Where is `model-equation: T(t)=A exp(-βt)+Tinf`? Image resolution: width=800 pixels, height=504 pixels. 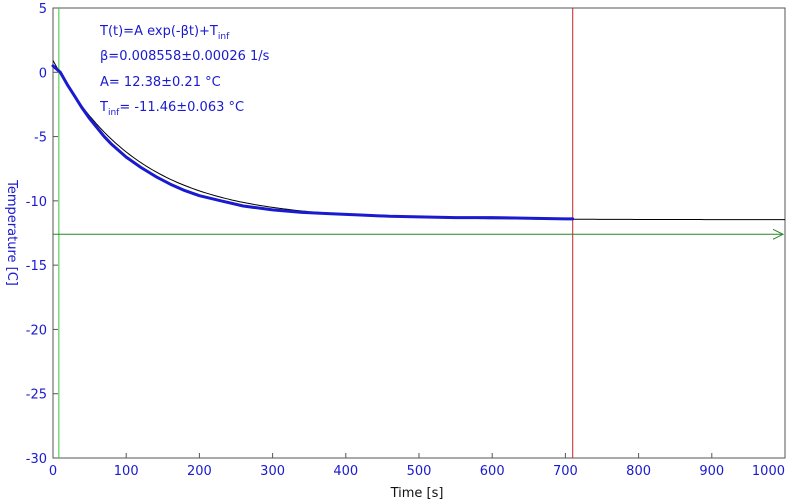
model-equation: T(t)=A exp(-βt)+Tinf is located at coordinates (164, 33).